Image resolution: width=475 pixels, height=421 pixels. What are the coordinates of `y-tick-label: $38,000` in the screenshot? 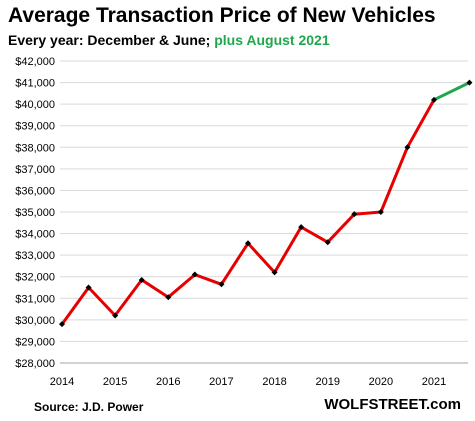 It's located at (35, 148).